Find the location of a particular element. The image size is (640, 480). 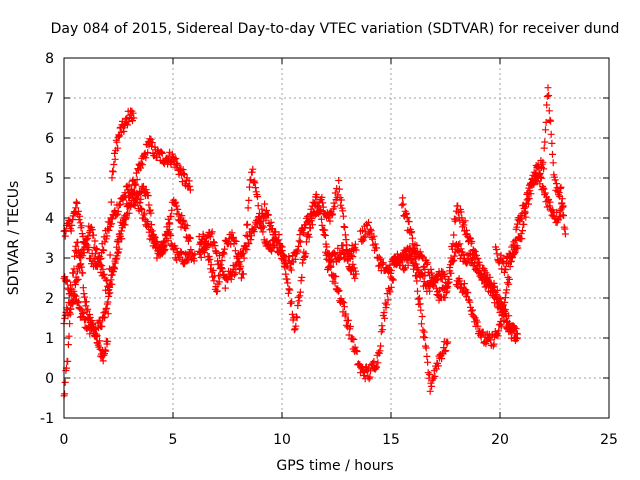

series-track-e is located at coordinates (277, 249).